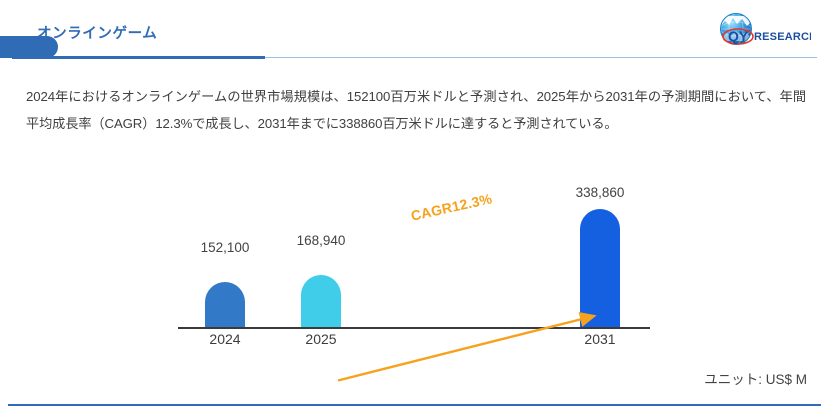 The height and width of the screenshot is (415, 829). What do you see at coordinates (738, 36) in the screenshot?
I see `logo-text-primary: QY` at bounding box center [738, 36].